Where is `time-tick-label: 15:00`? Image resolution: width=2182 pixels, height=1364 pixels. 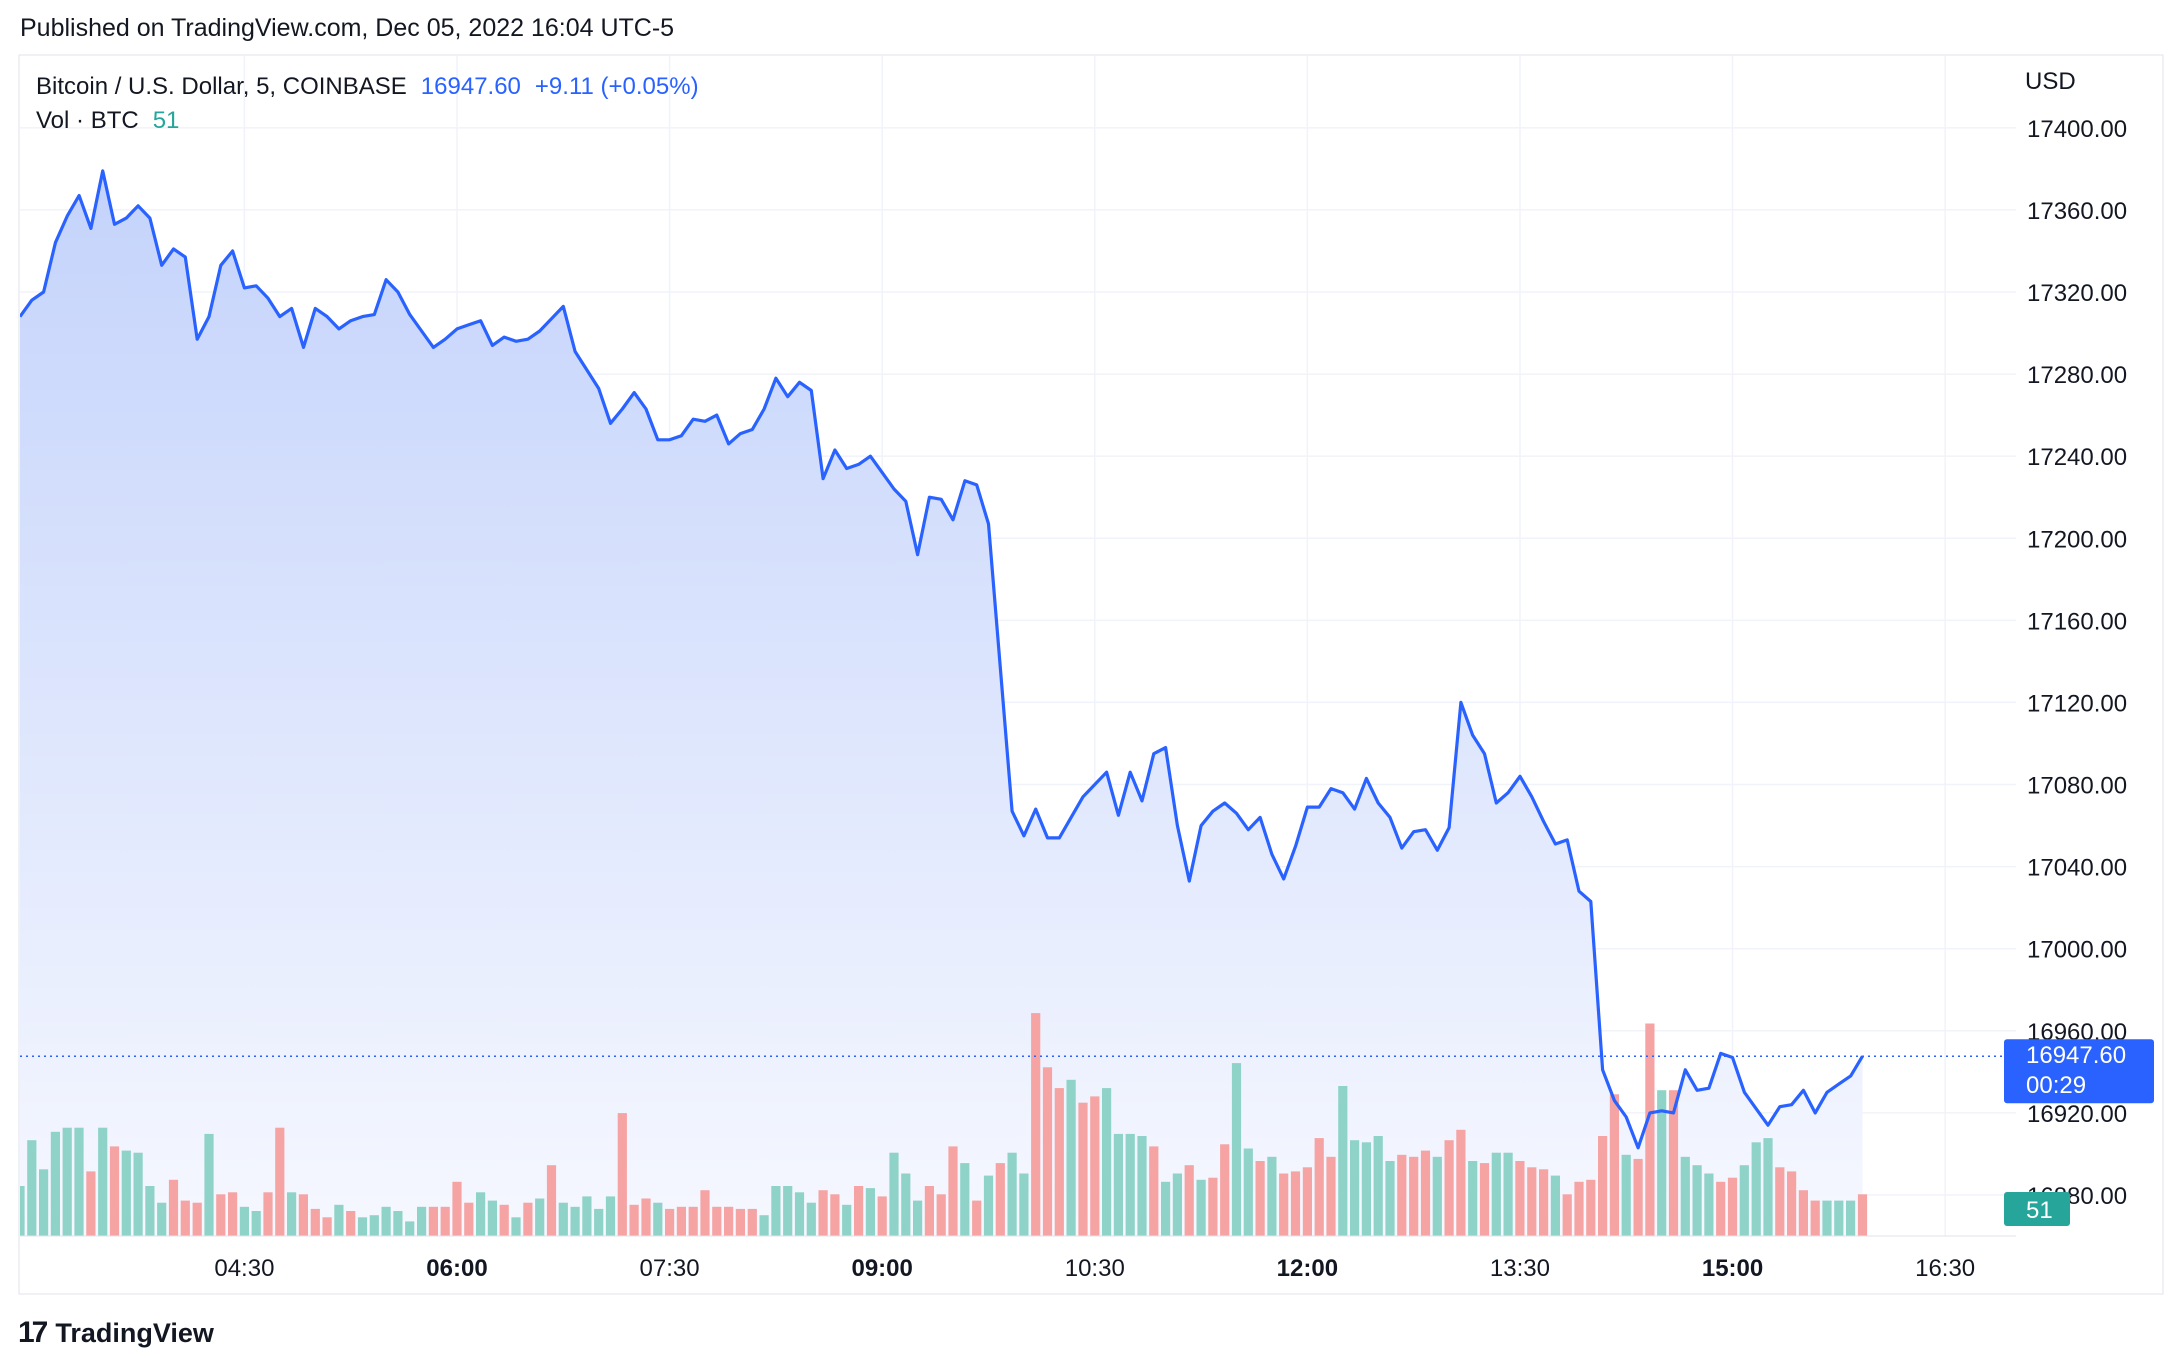
time-tick-label: 15:00 is located at coordinates (1732, 1268).